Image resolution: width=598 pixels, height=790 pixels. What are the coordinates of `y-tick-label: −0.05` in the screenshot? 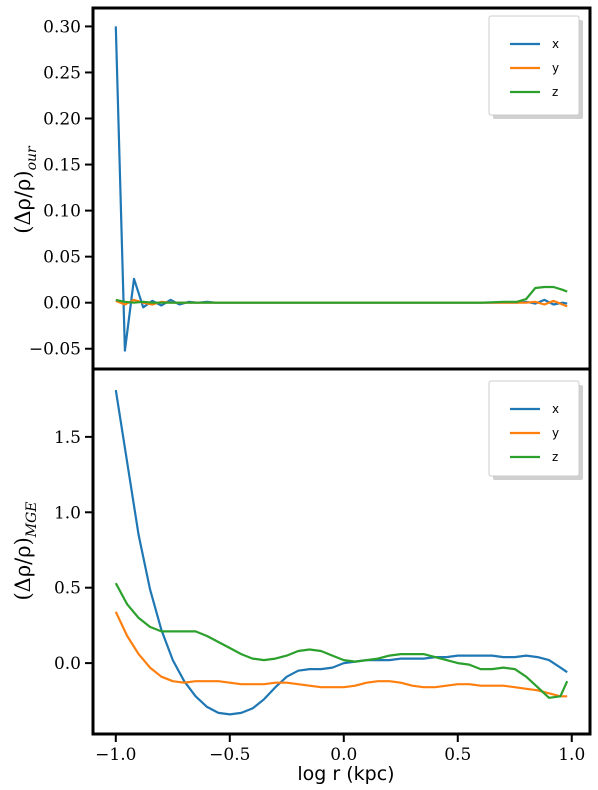 It's located at (55, 350).